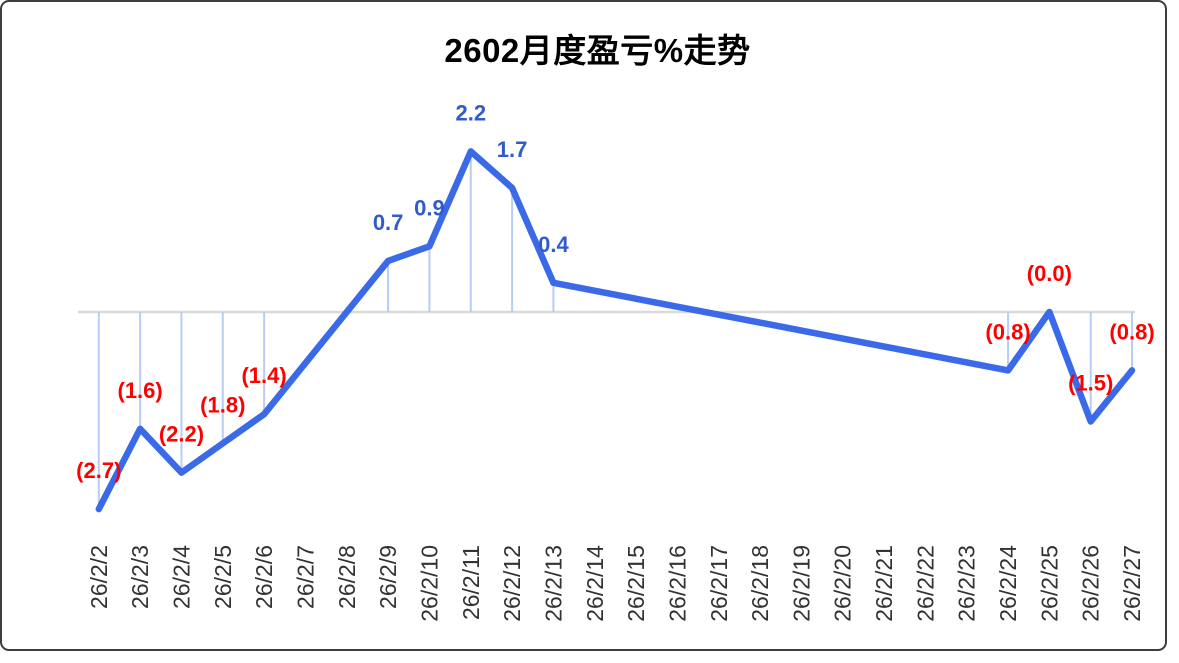 This screenshot has width=1179, height=663. I want to click on x-axis-label: 26/2/22, so click(925, 583).